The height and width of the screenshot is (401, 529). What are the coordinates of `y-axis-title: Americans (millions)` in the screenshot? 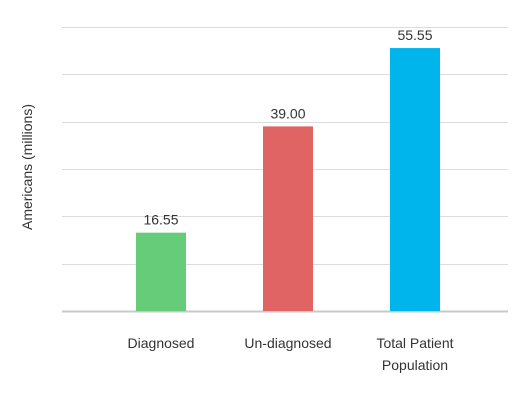 It's located at (27, 167).